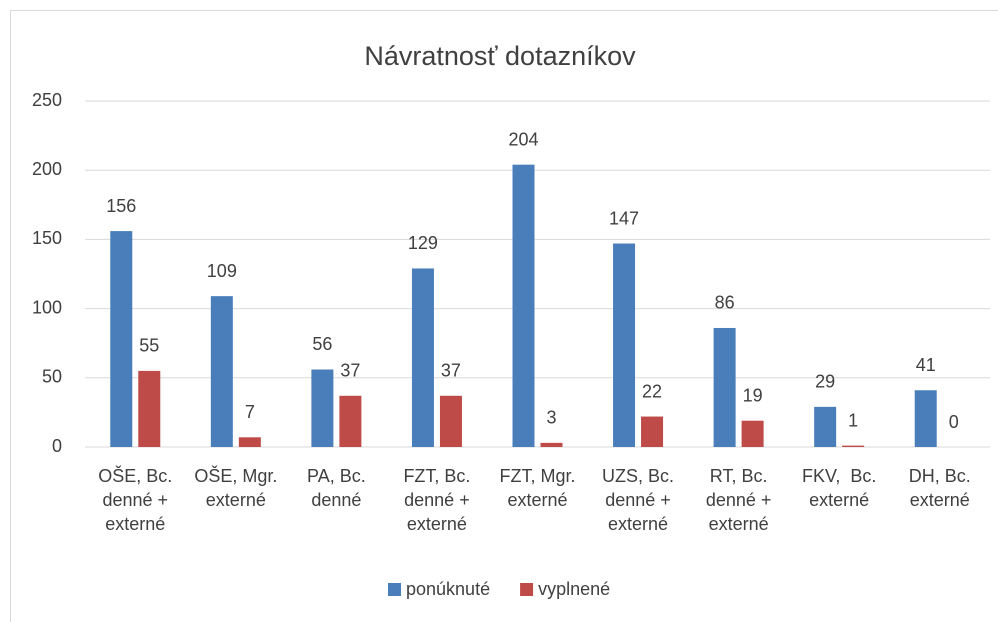  What do you see at coordinates (853, 420) in the screenshot?
I see `value-label: 1` at bounding box center [853, 420].